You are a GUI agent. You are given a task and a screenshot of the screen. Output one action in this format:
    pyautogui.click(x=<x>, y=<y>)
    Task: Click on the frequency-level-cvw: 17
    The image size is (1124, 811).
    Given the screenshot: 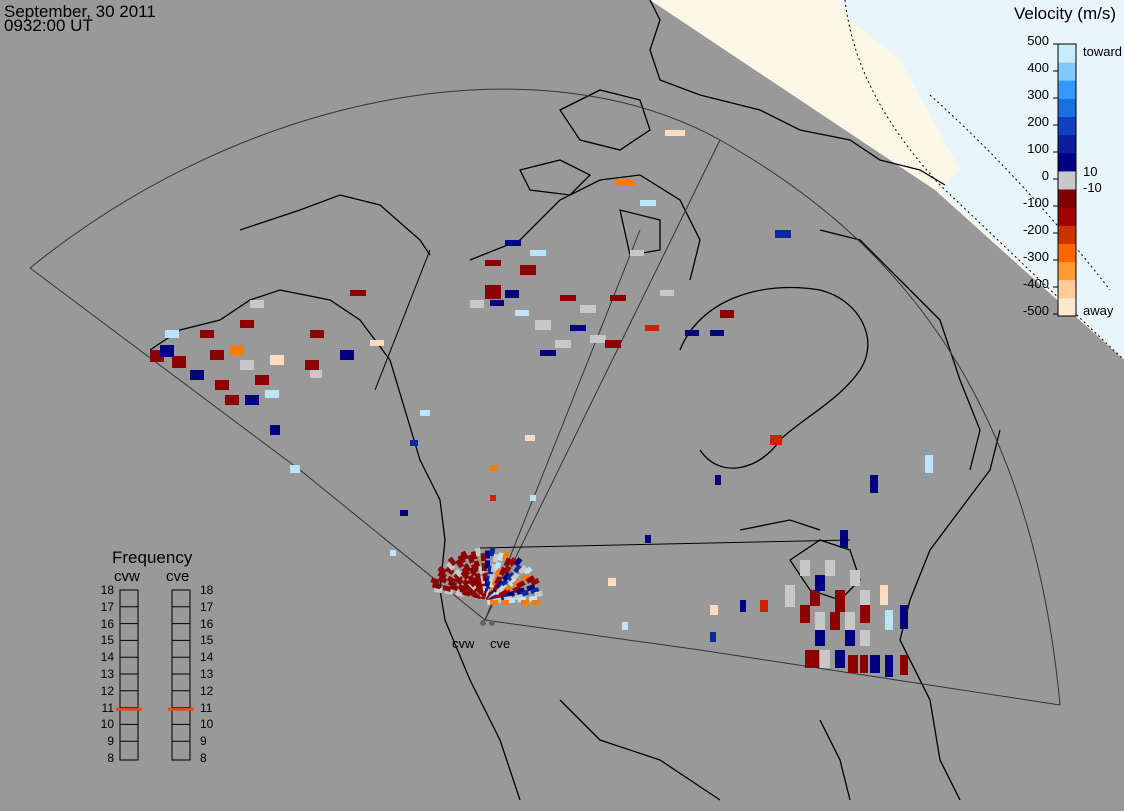 What is the action you would take?
    pyautogui.click(x=107, y=606)
    